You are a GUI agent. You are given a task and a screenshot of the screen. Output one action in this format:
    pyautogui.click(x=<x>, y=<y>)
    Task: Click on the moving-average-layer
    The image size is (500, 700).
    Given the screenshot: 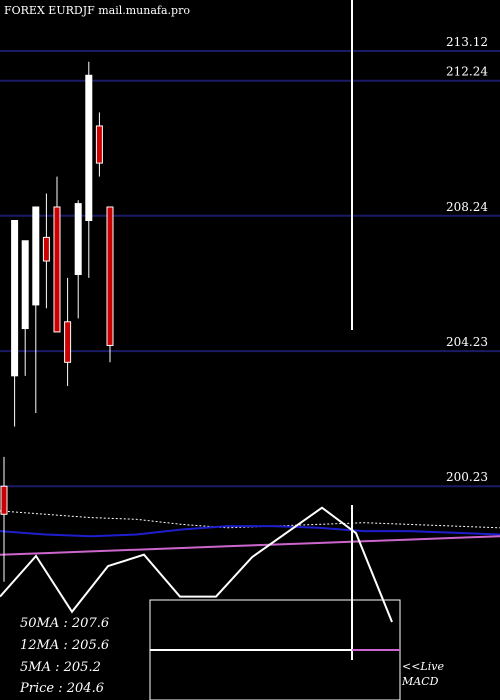 What is the action you would take?
    pyautogui.click(x=250, y=533)
    